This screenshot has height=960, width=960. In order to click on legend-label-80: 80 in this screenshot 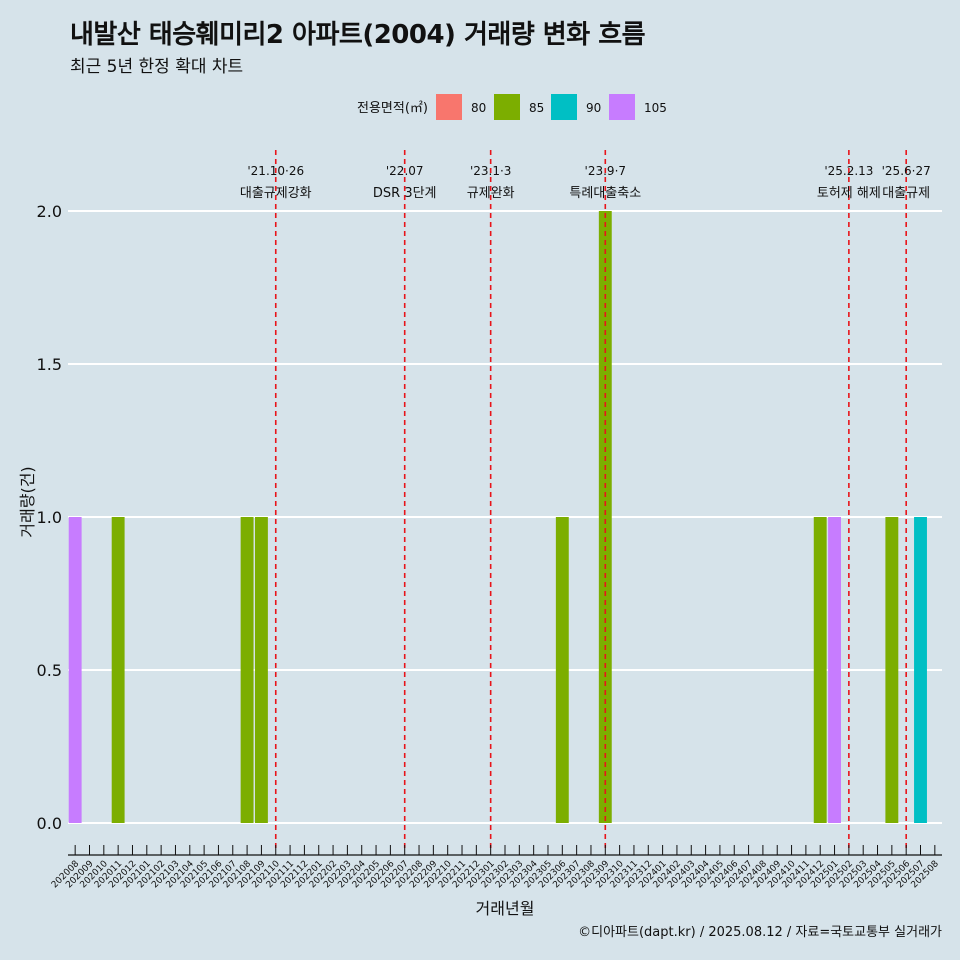, I will do `click(478, 108)`.